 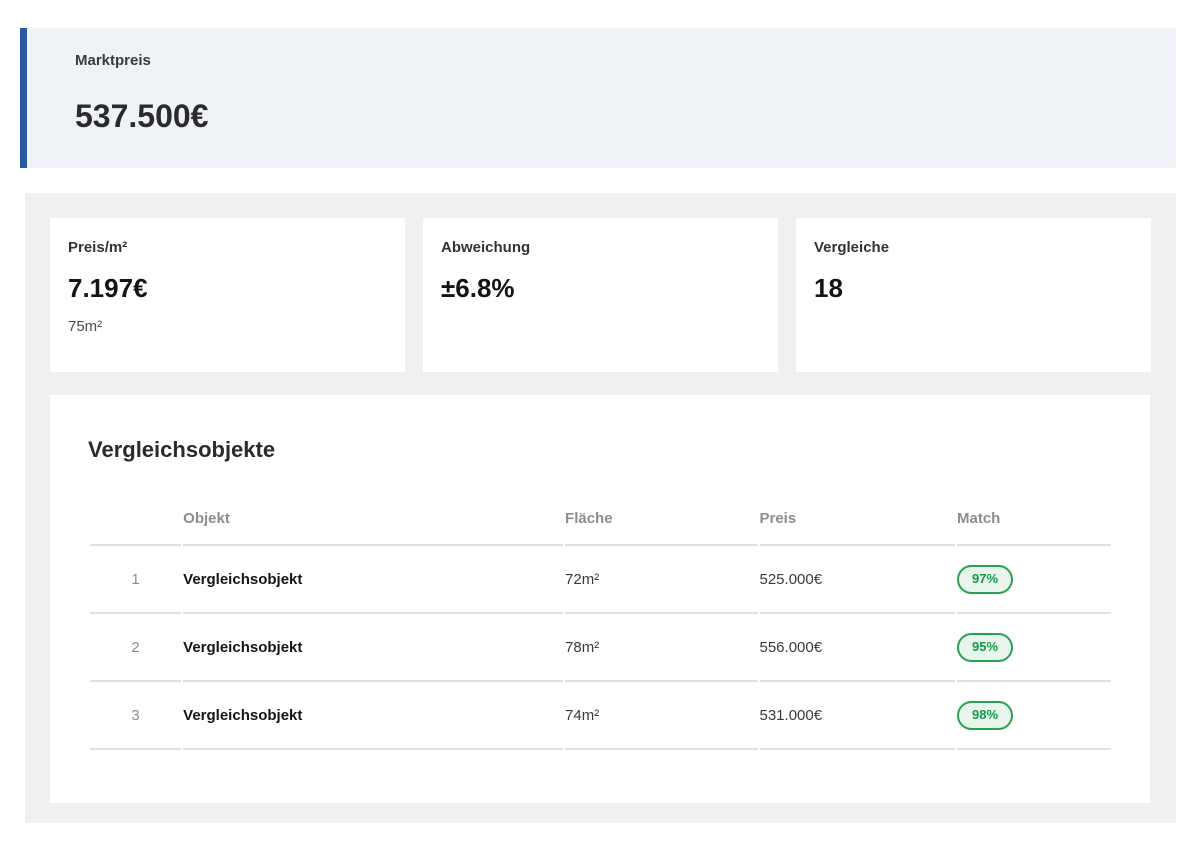 What do you see at coordinates (227, 295) in the screenshot?
I see `stat-card-preis-m2: Preis/m² 7.197€ 75m²` at bounding box center [227, 295].